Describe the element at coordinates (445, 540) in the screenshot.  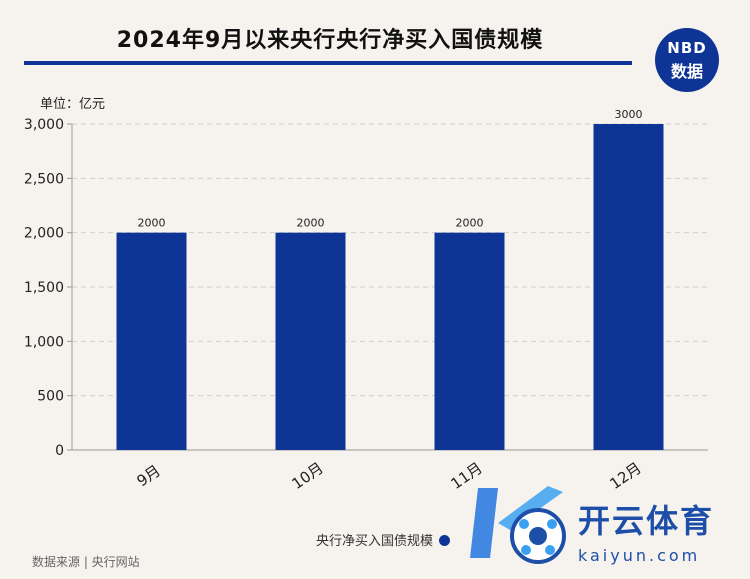
I see `legend-swatch` at that location.